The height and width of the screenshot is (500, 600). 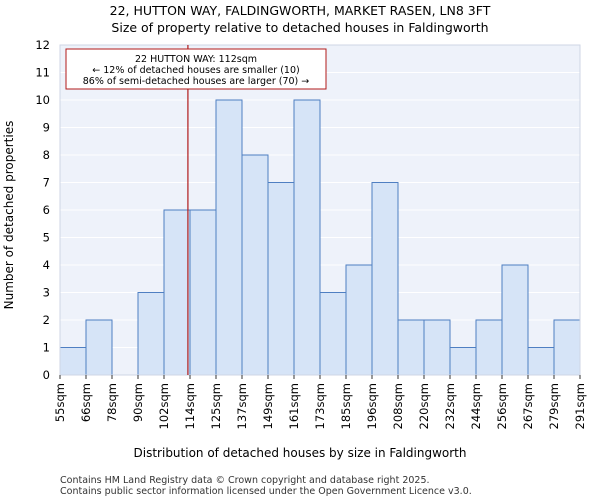 What do you see at coordinates (190, 406) in the screenshot?
I see `x-tick-label: 114sqm` at bounding box center [190, 406].